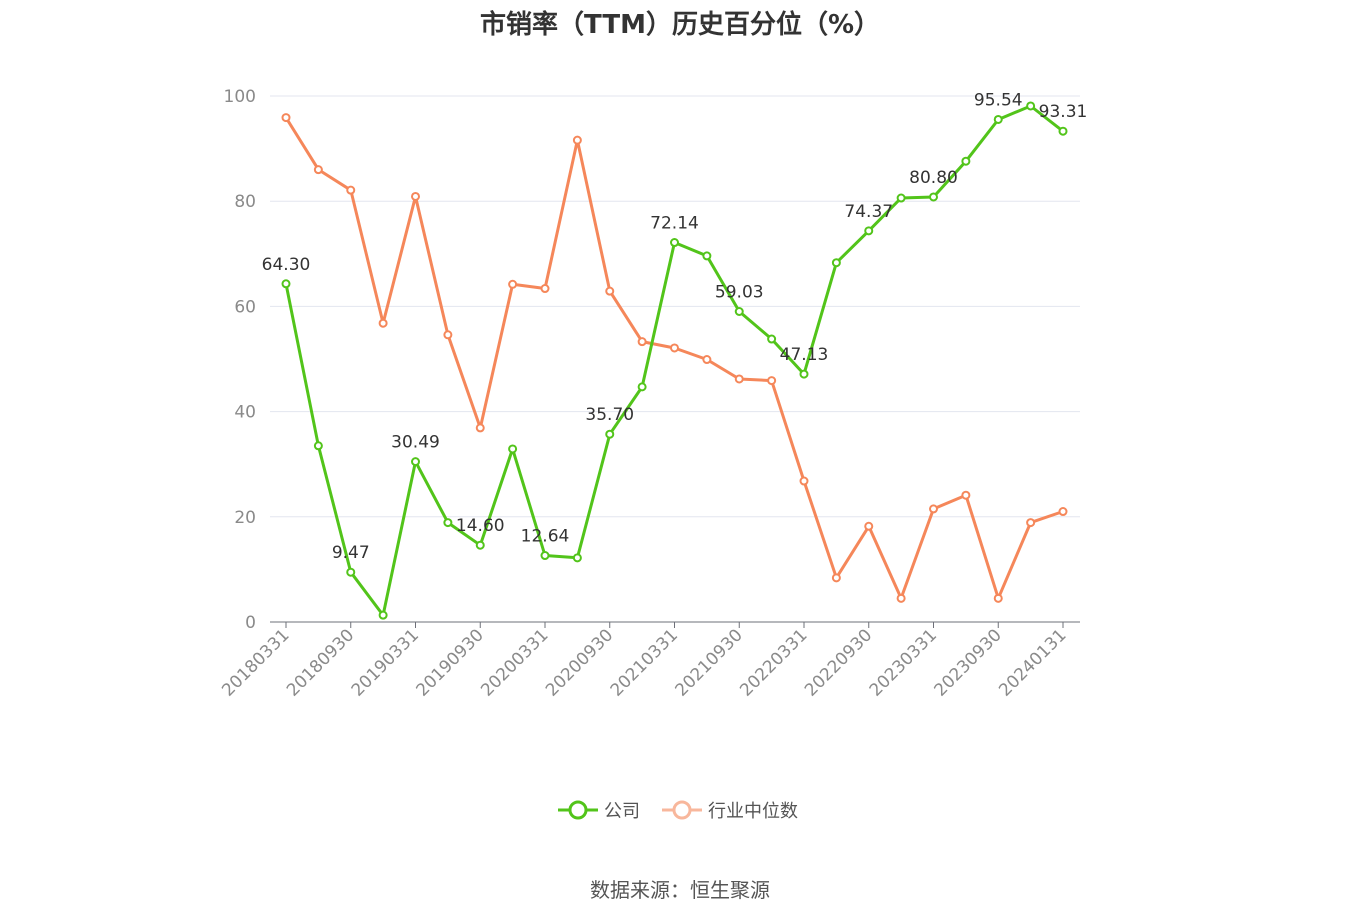 The height and width of the screenshot is (920, 1360). I want to click on x-tick-label-20190331: 20190331, so click(385, 662).